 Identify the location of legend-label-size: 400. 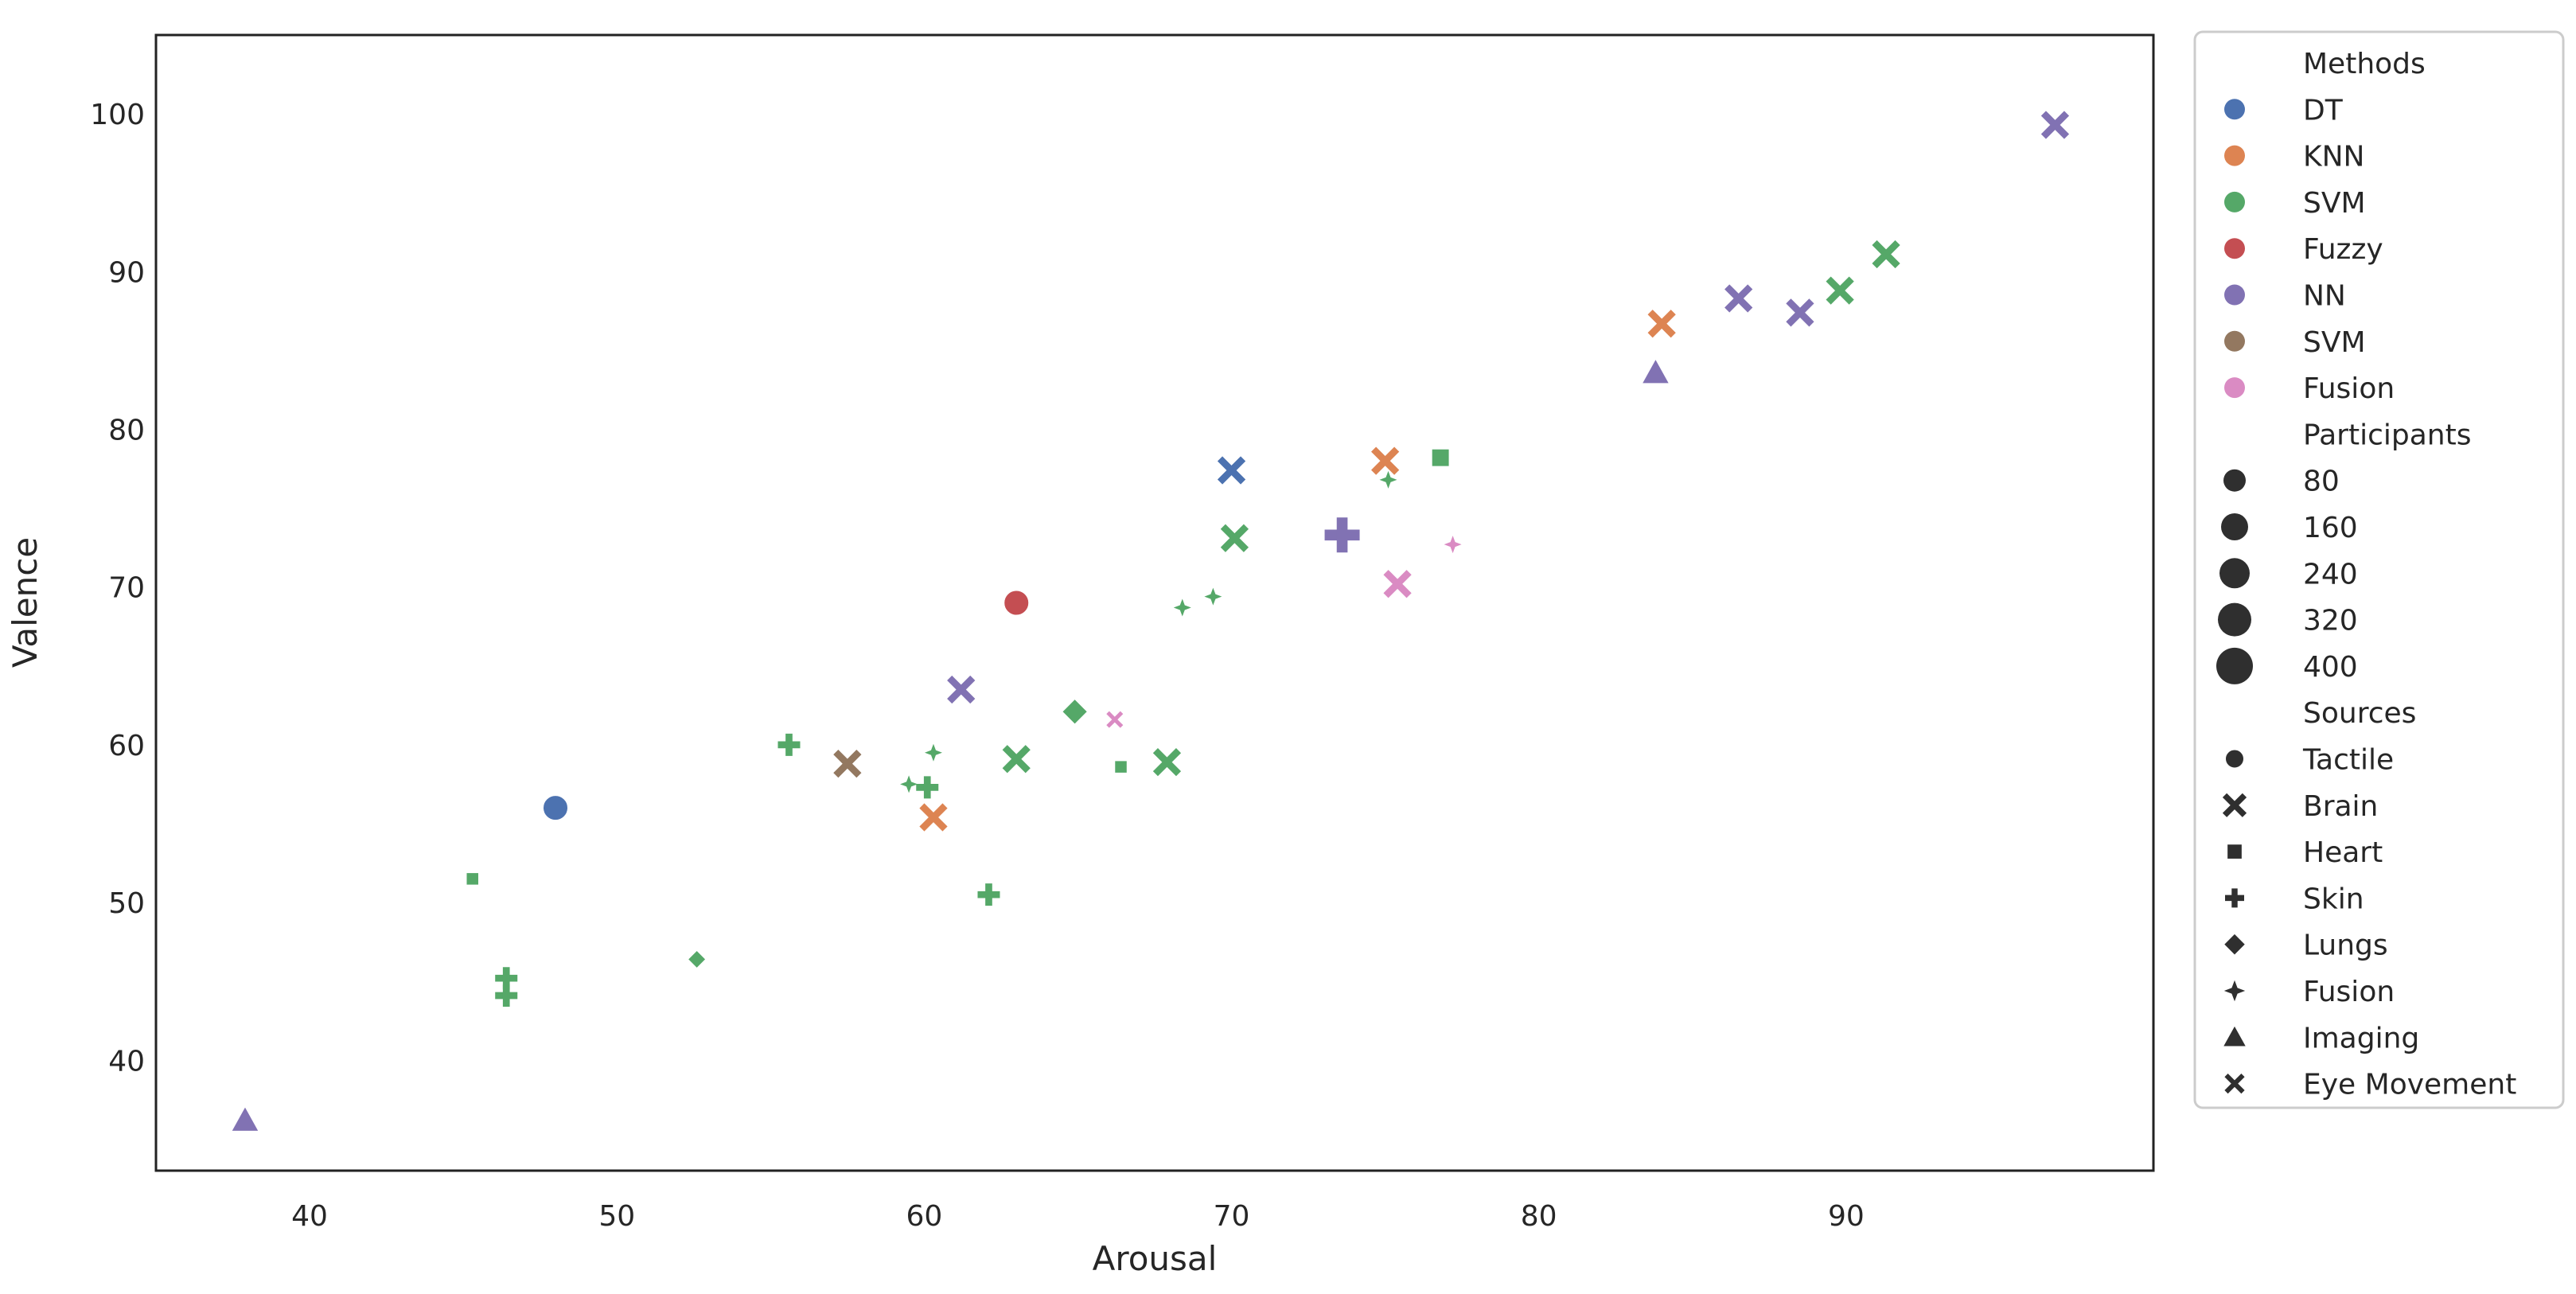
(2330, 667).